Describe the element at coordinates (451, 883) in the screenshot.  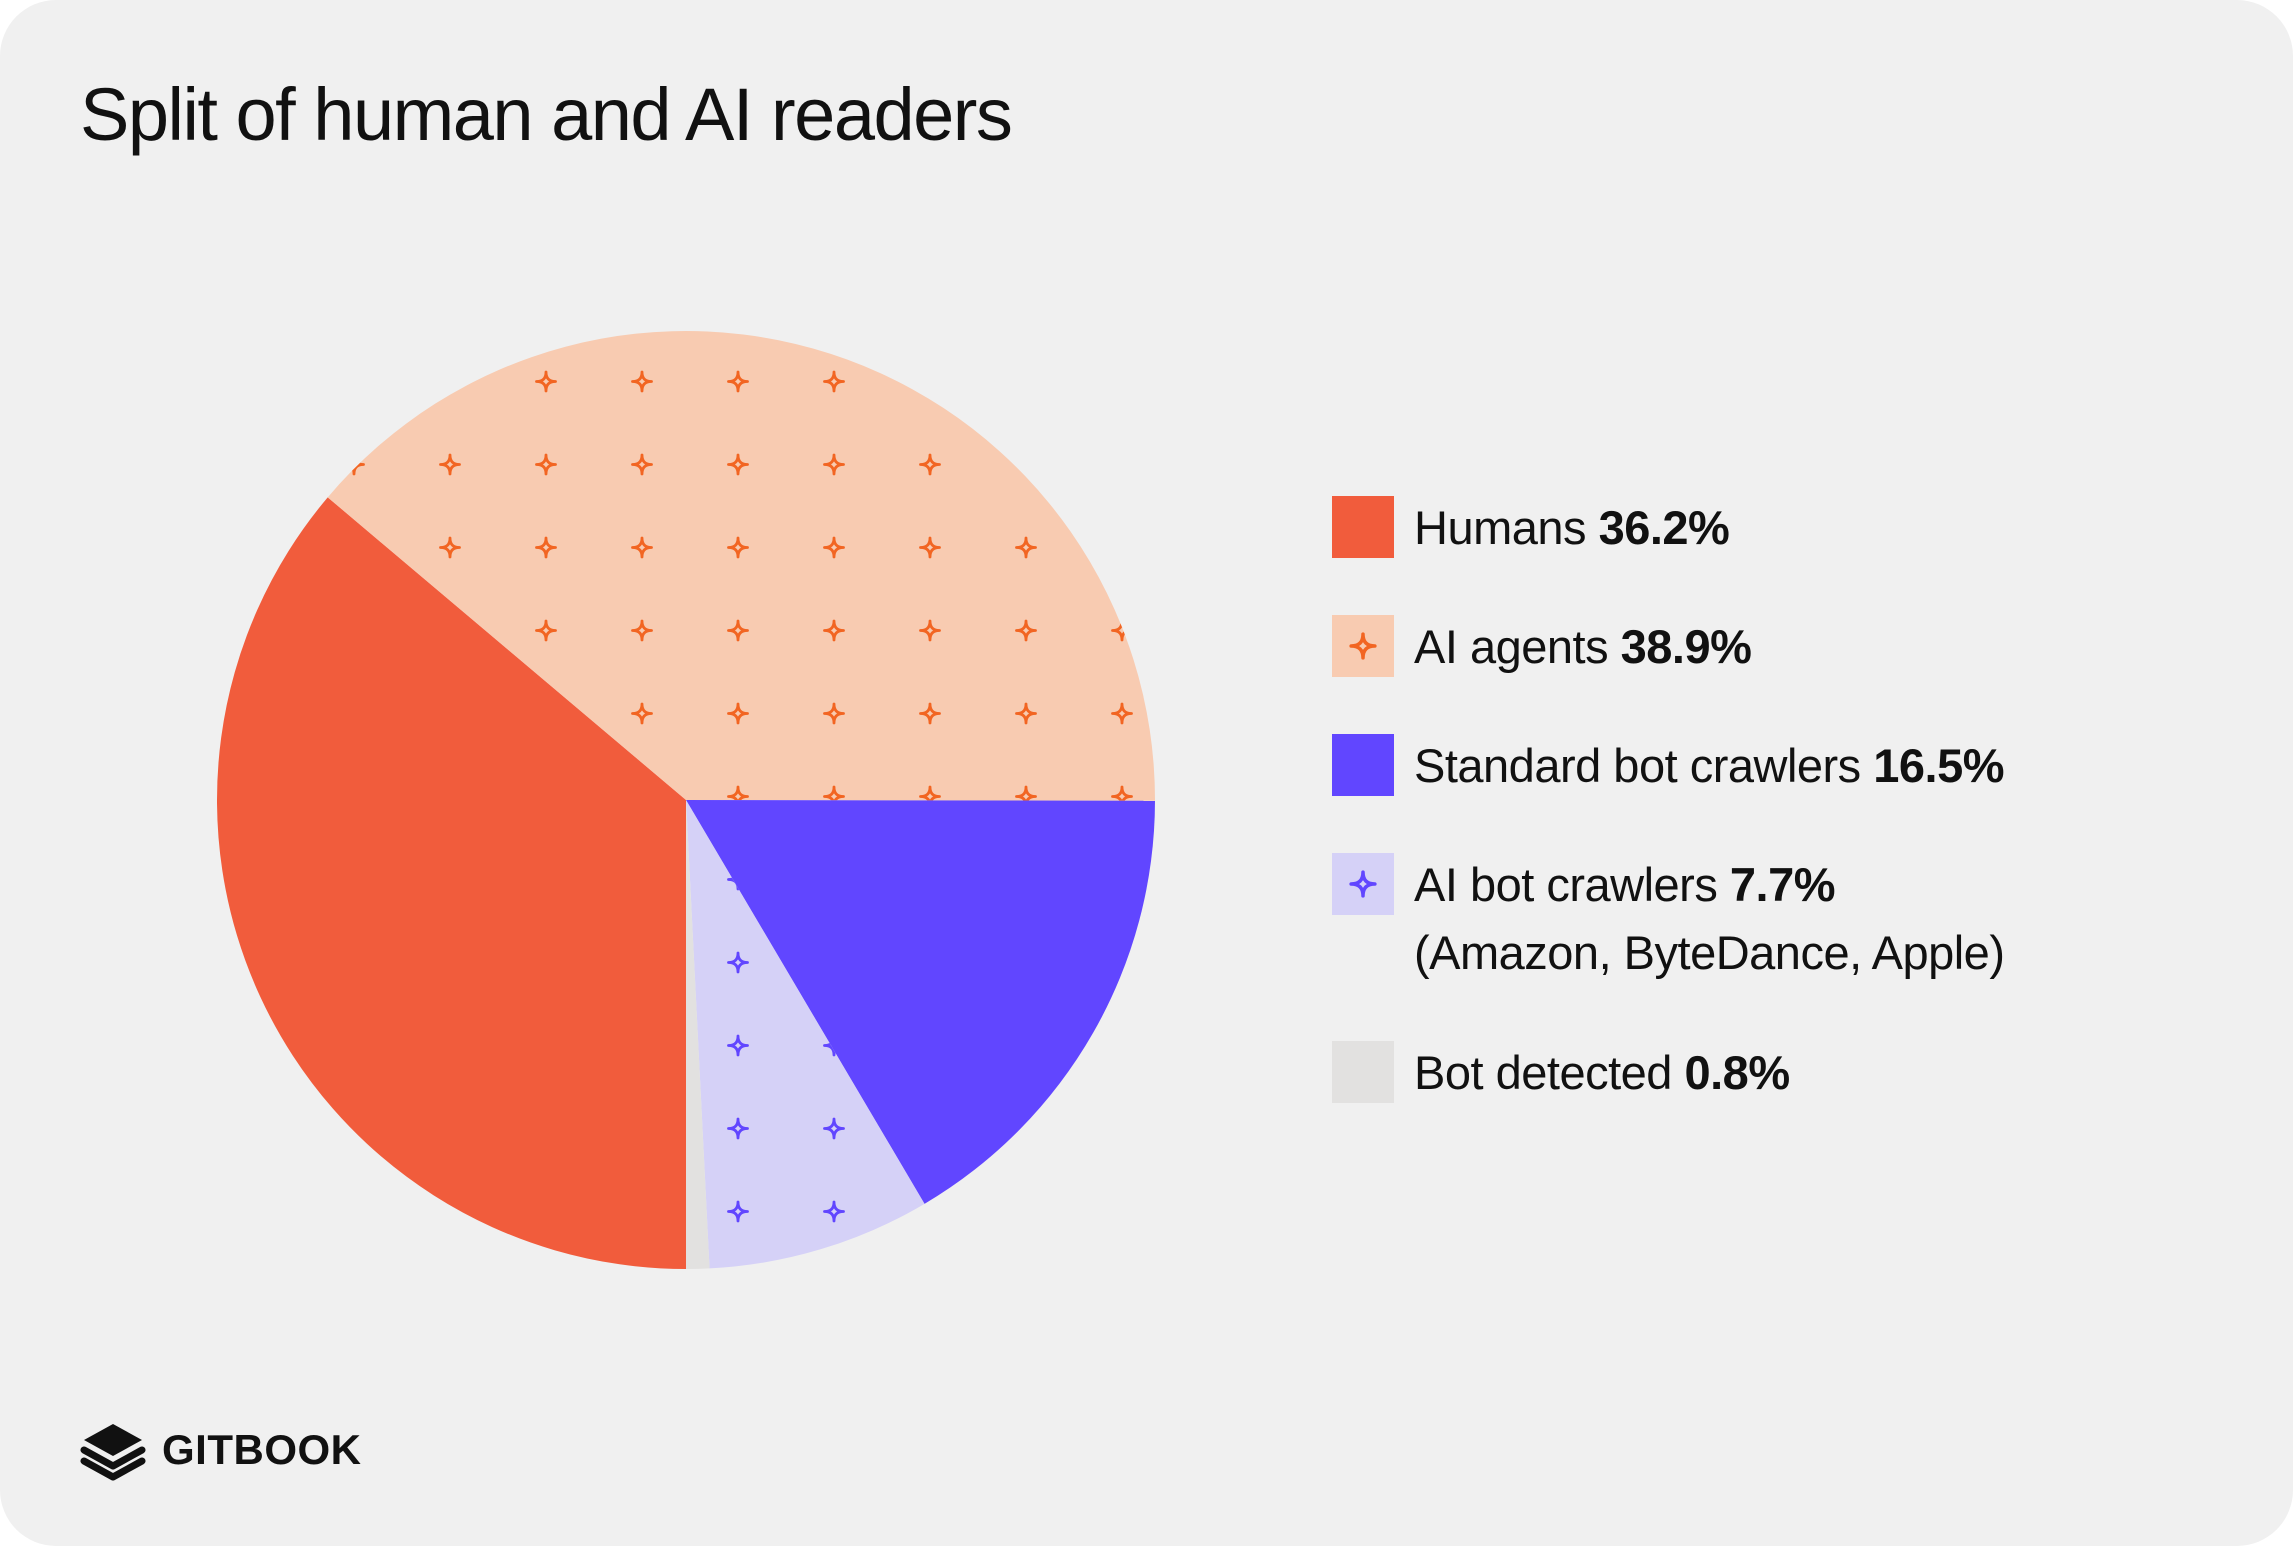
I see `pie-slice-humans` at that location.